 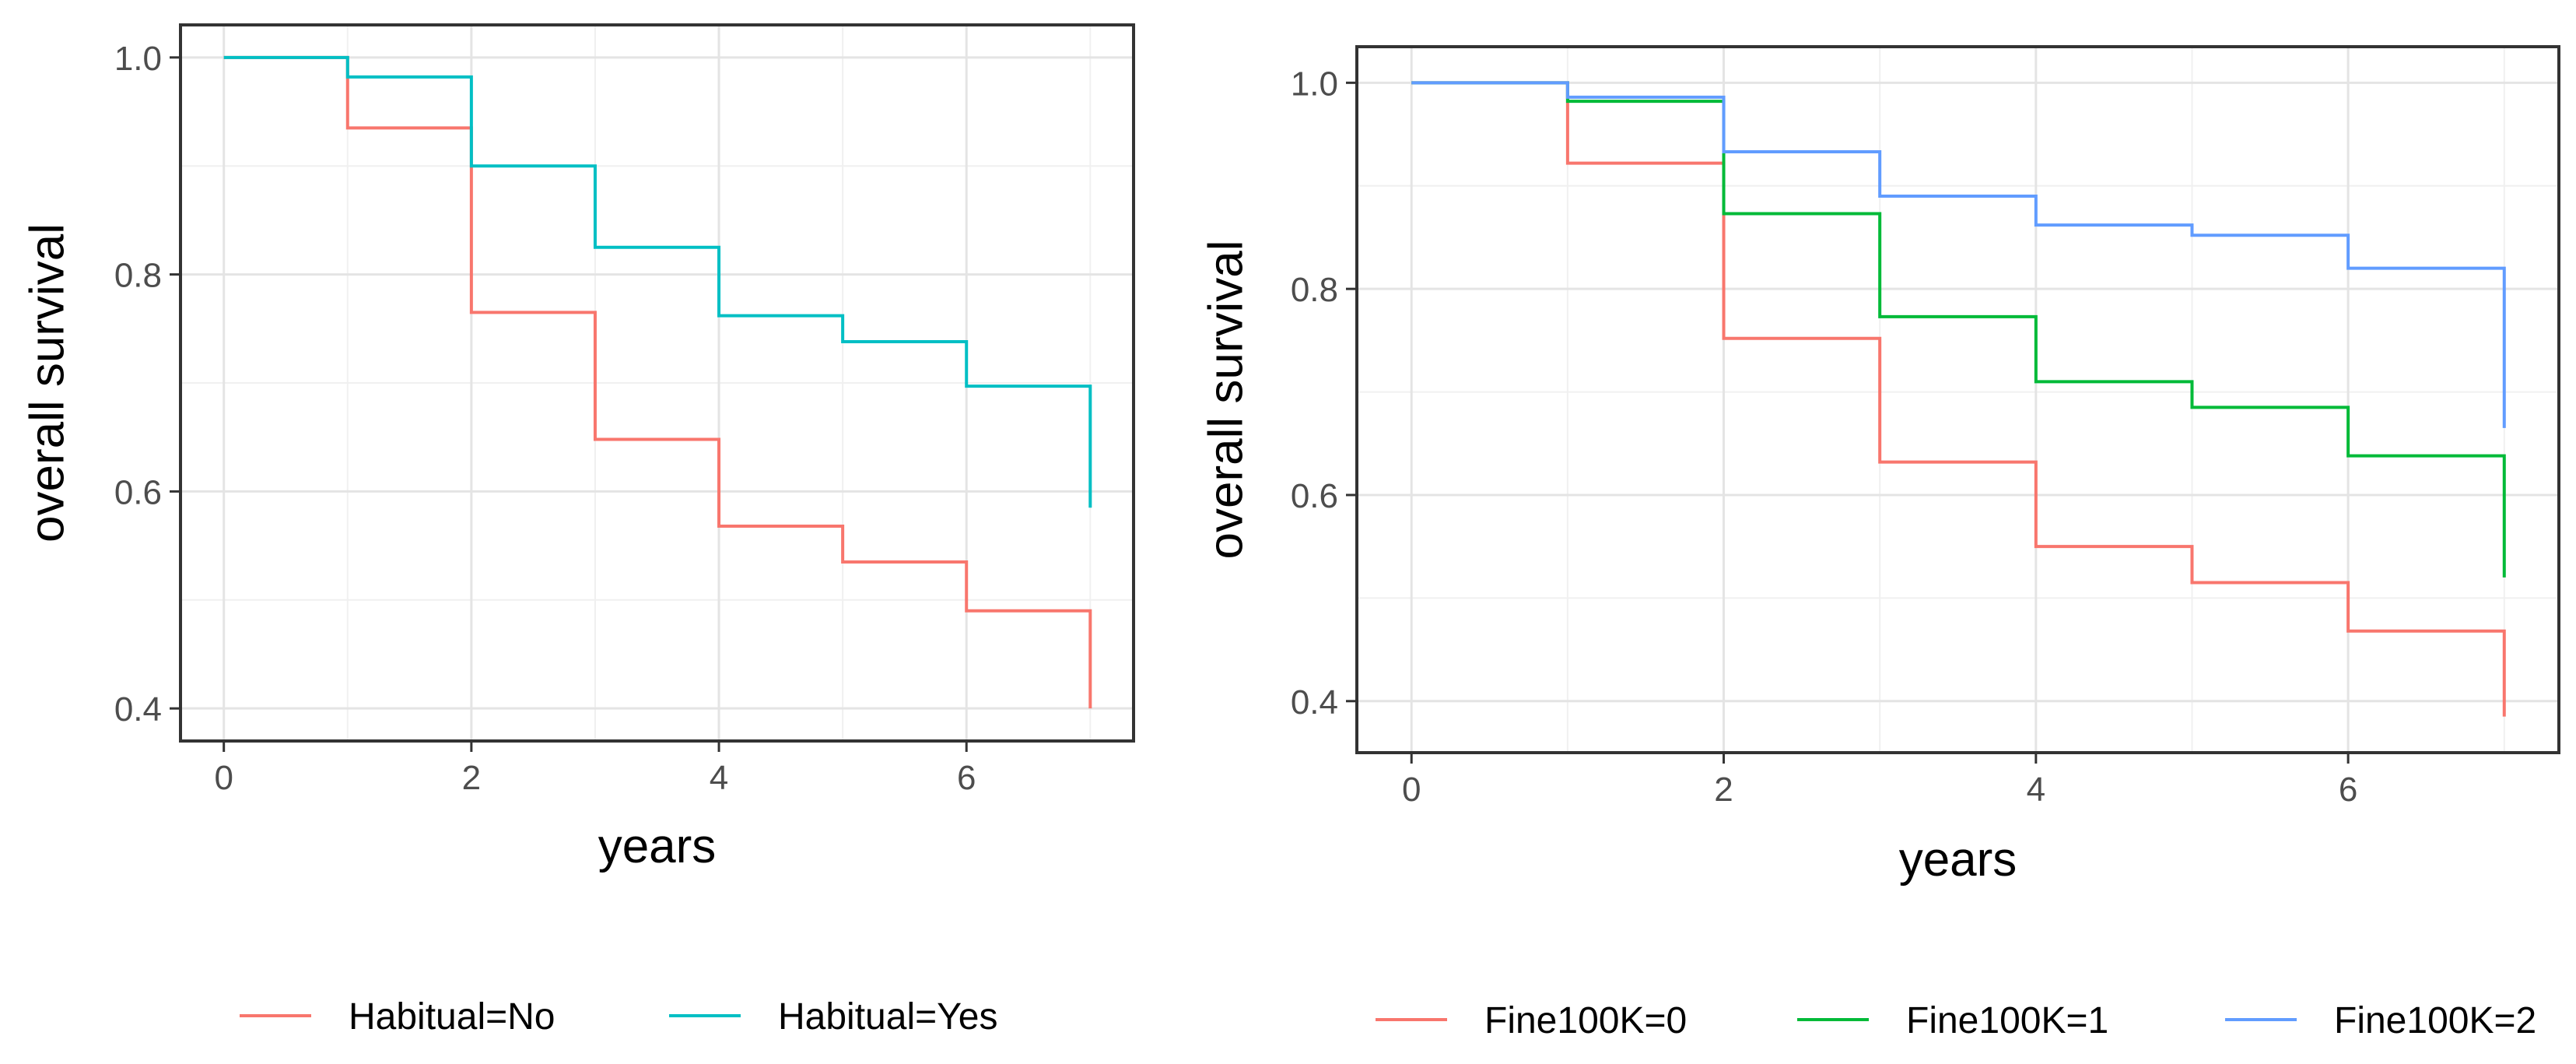 What do you see at coordinates (887, 1017) in the screenshot?
I see `legend-label: Habitual=Yes` at bounding box center [887, 1017].